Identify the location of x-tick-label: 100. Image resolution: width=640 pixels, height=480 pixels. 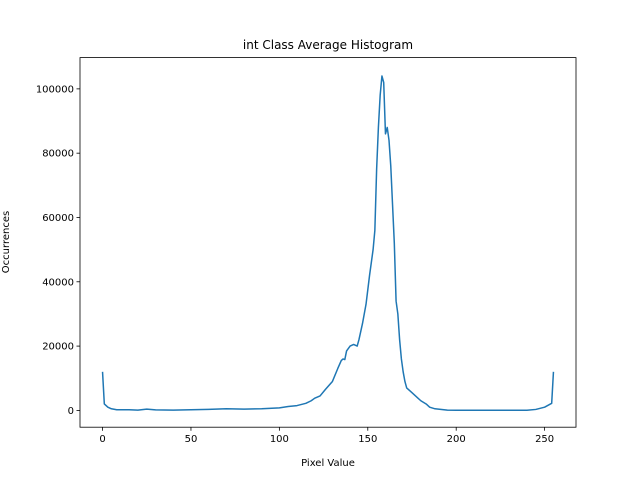
(279, 439).